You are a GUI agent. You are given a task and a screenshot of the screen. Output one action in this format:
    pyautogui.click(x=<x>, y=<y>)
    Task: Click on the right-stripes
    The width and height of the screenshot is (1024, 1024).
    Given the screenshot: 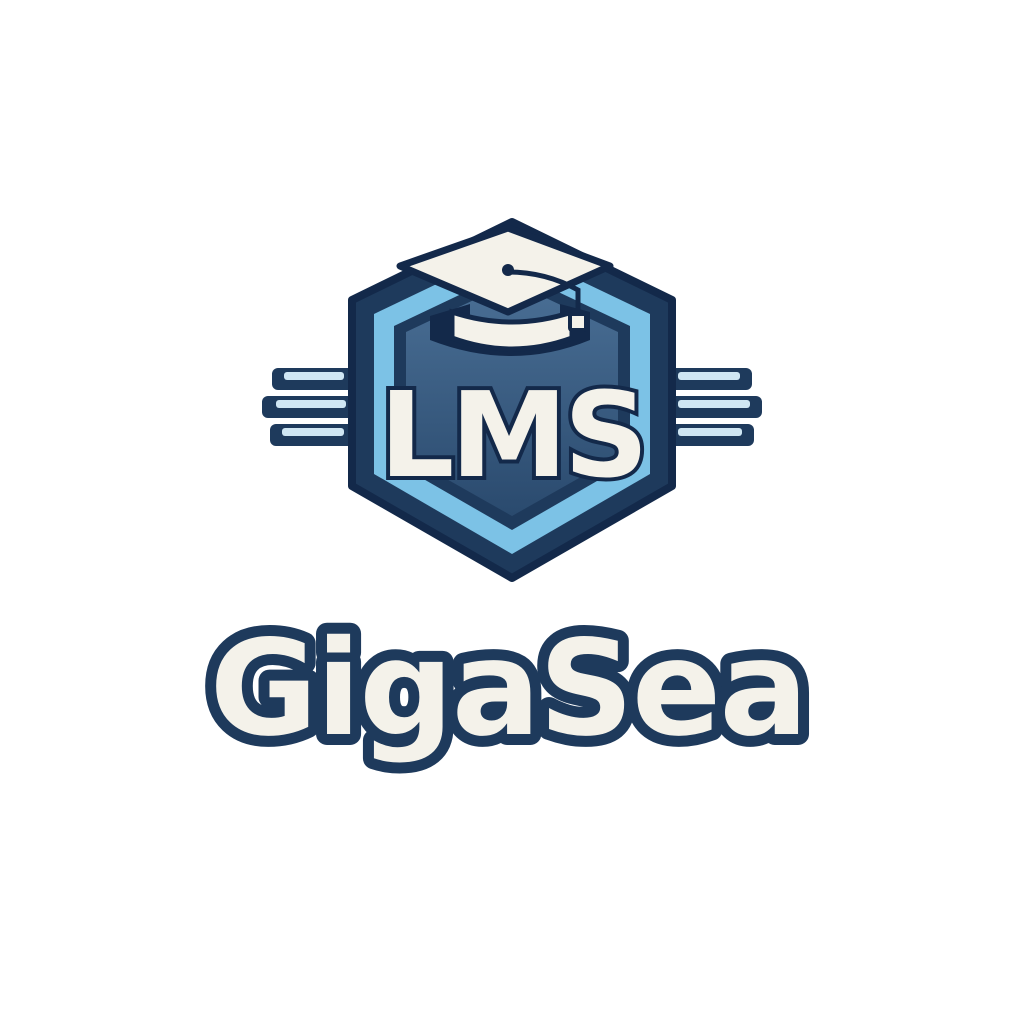 What is the action you would take?
    pyautogui.click(x=711, y=407)
    